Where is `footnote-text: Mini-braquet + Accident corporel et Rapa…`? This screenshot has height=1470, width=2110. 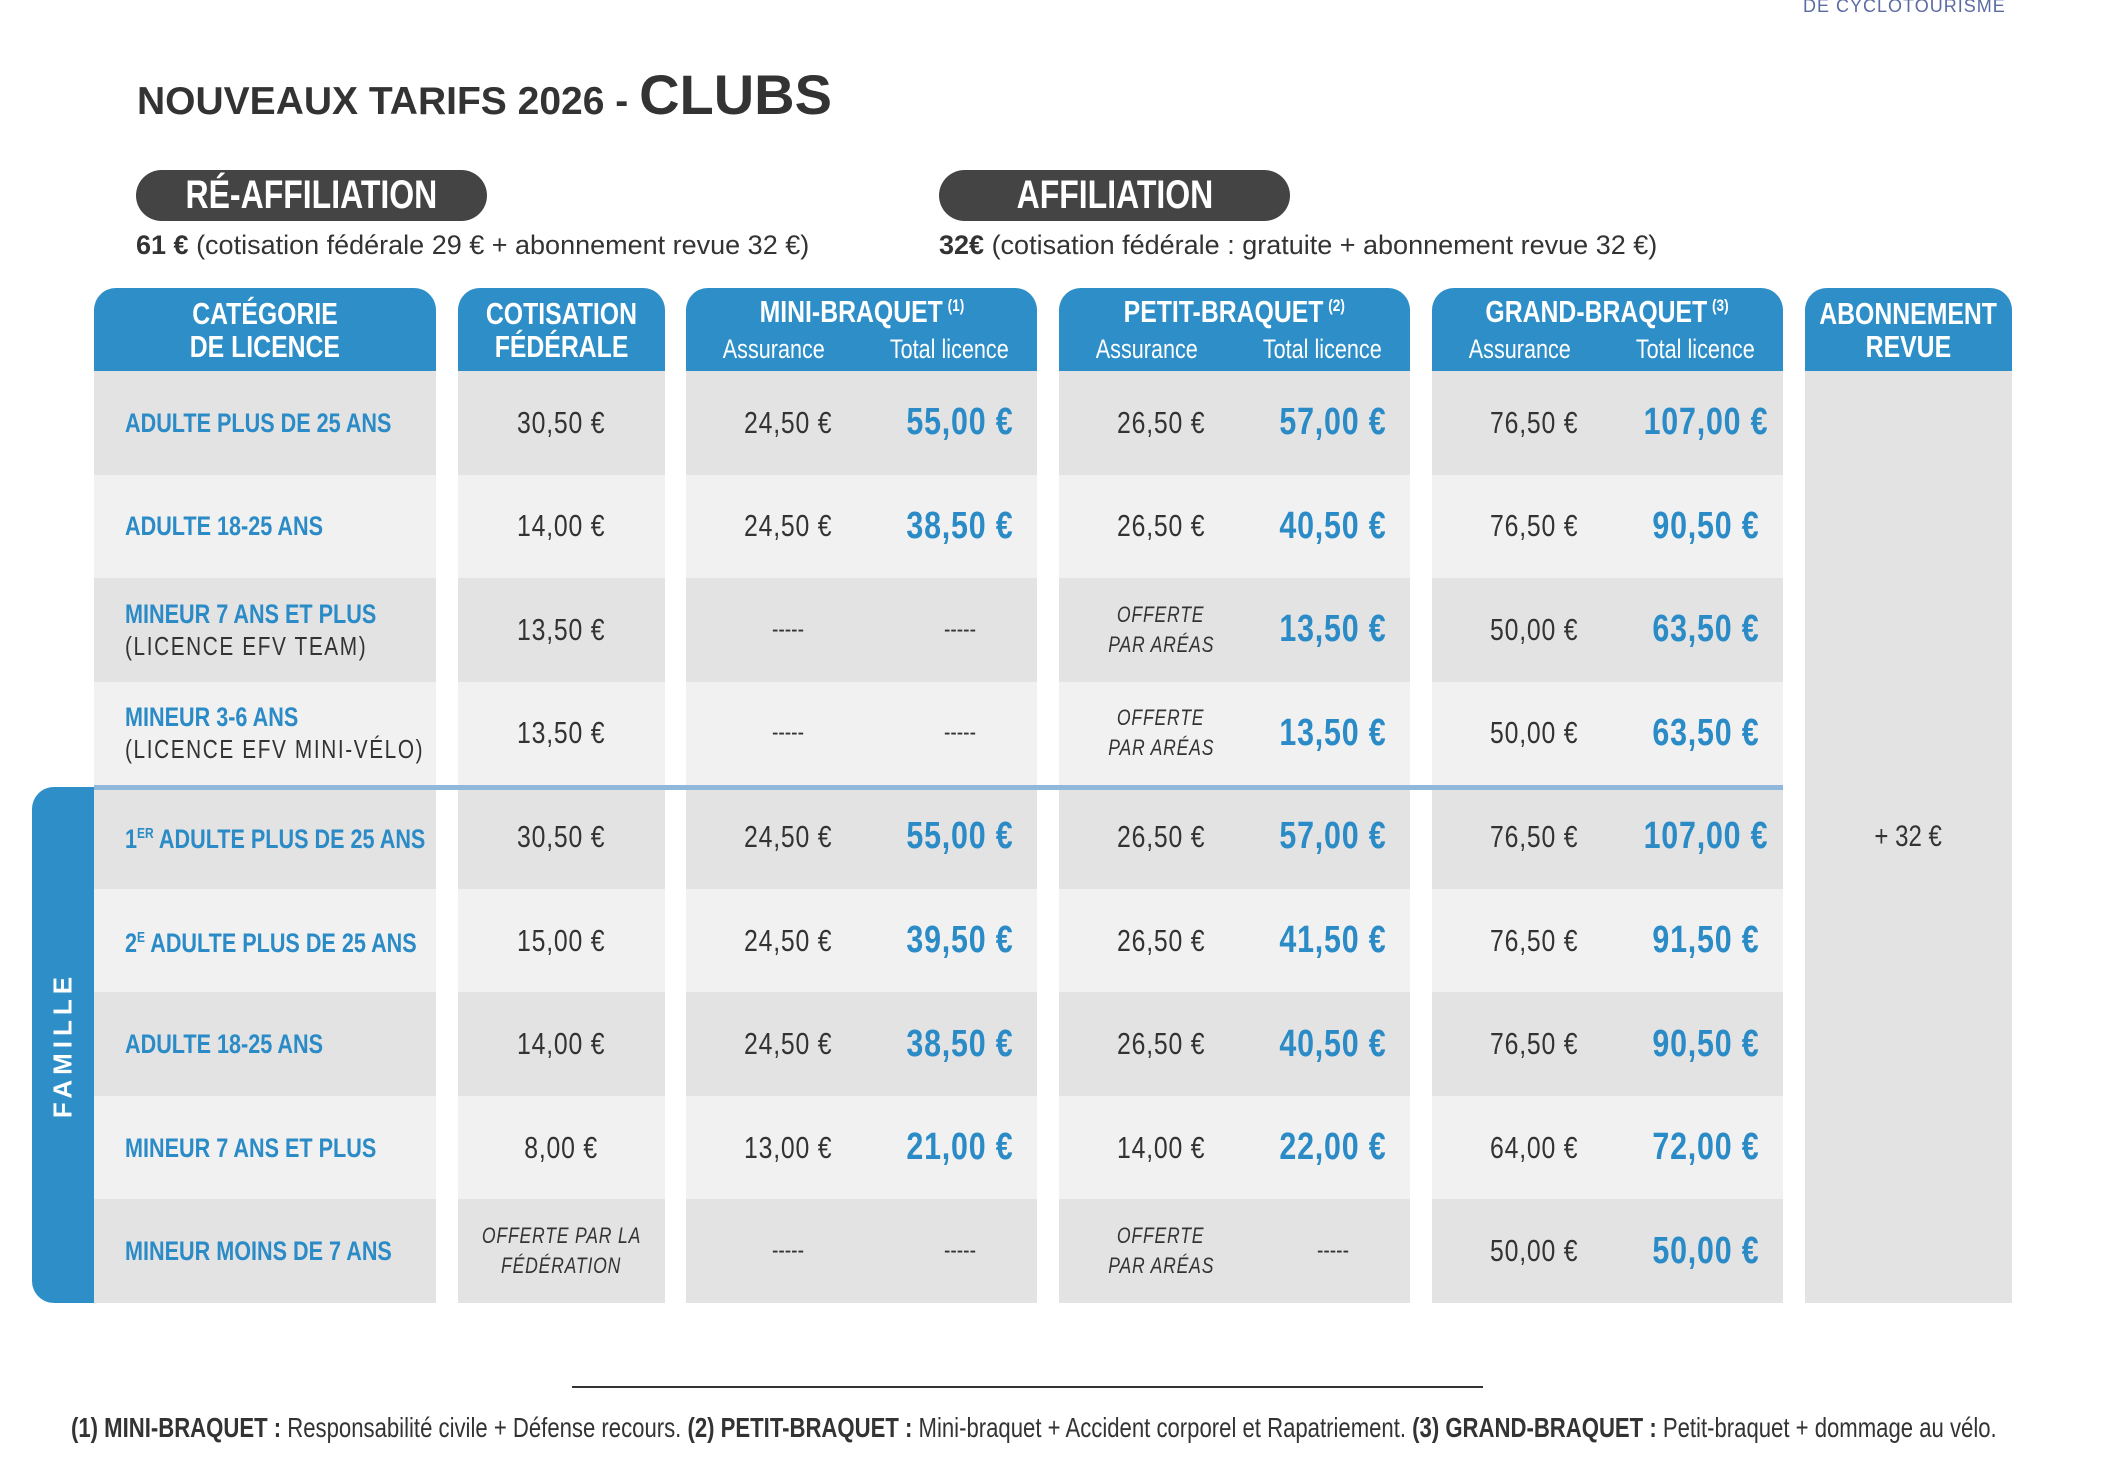 footnote-text: Mini-braquet + Accident corporel et Rapa… is located at coordinates (1162, 1427).